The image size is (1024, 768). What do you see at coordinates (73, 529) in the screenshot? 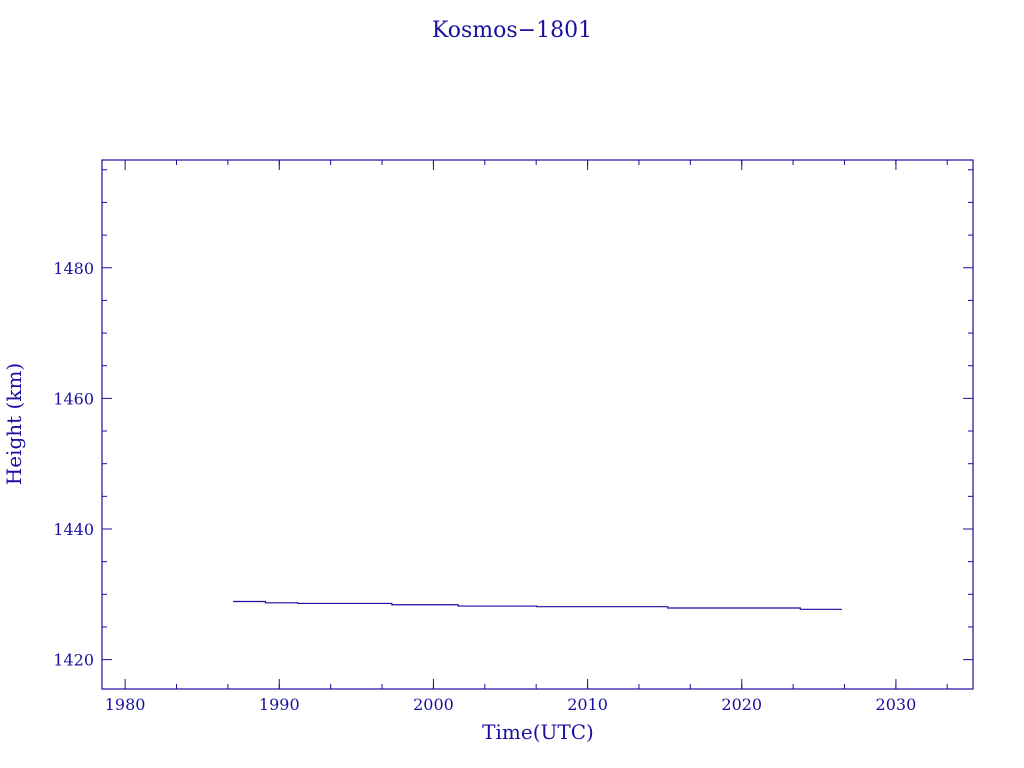
I see `y-tick-label: 1440` at bounding box center [73, 529].